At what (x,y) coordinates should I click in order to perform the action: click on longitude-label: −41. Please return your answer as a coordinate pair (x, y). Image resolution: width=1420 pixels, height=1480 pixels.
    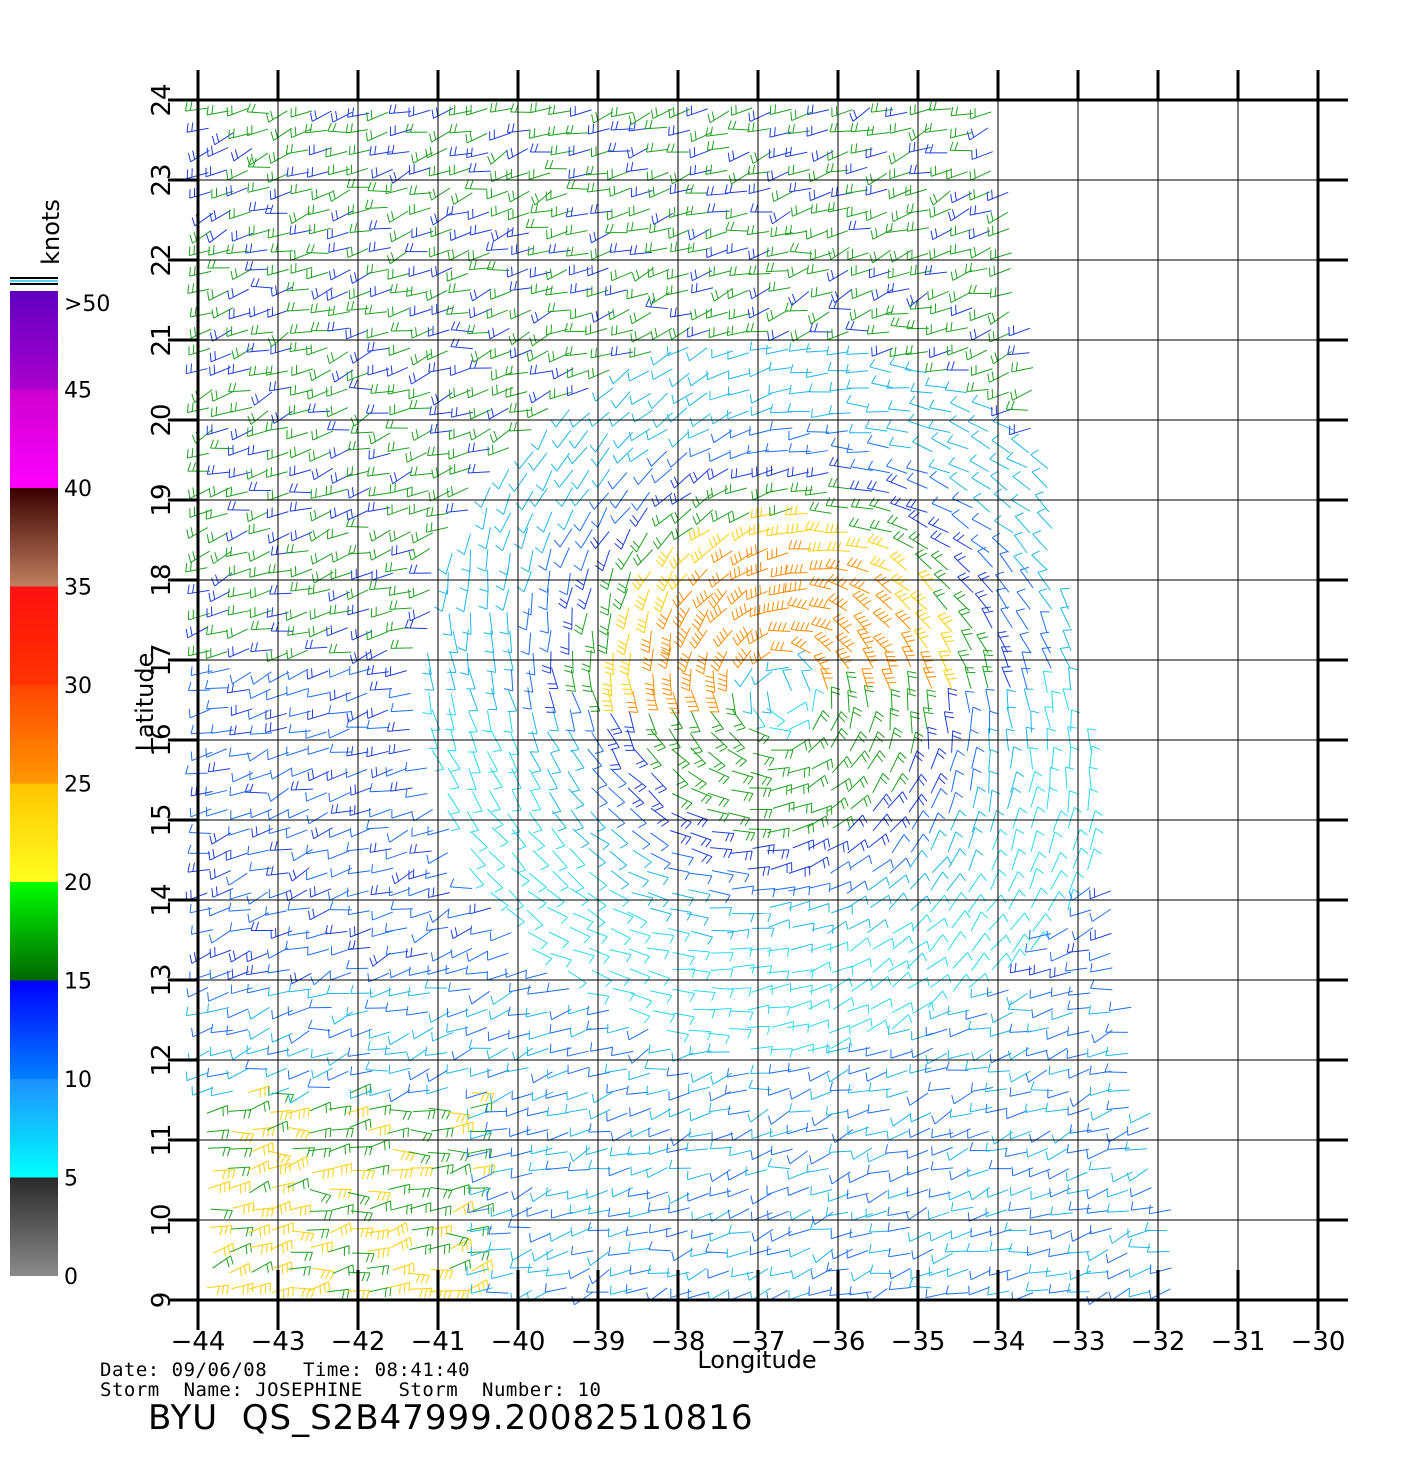
    Looking at the image, I should click on (438, 1342).